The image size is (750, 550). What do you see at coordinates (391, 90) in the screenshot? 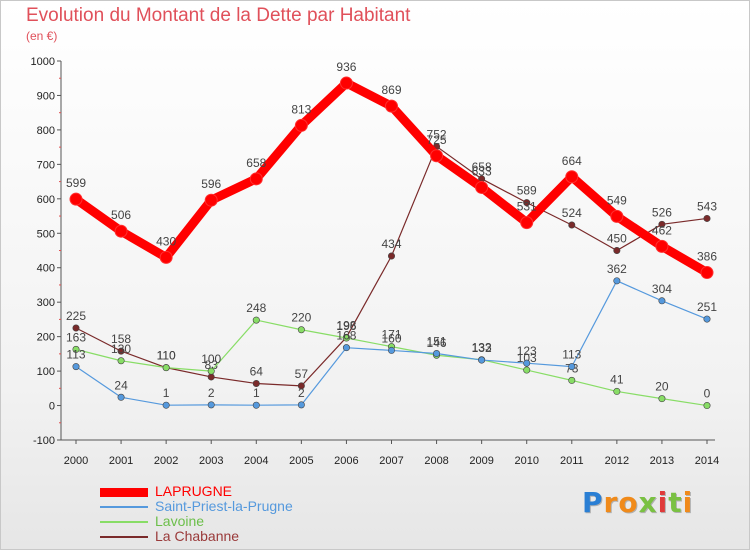
I see `data-label: 869` at bounding box center [391, 90].